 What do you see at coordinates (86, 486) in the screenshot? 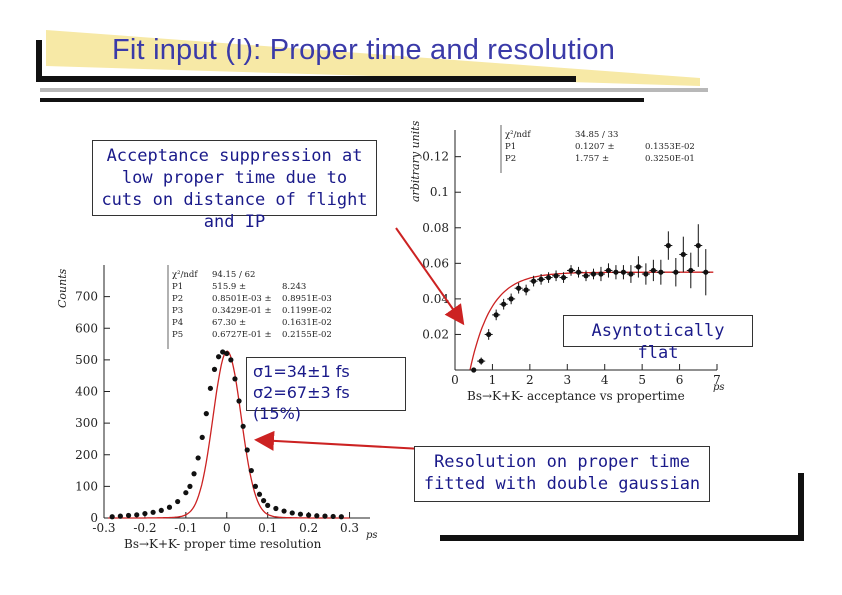
I see `y-tick-label: 100` at bounding box center [86, 486].